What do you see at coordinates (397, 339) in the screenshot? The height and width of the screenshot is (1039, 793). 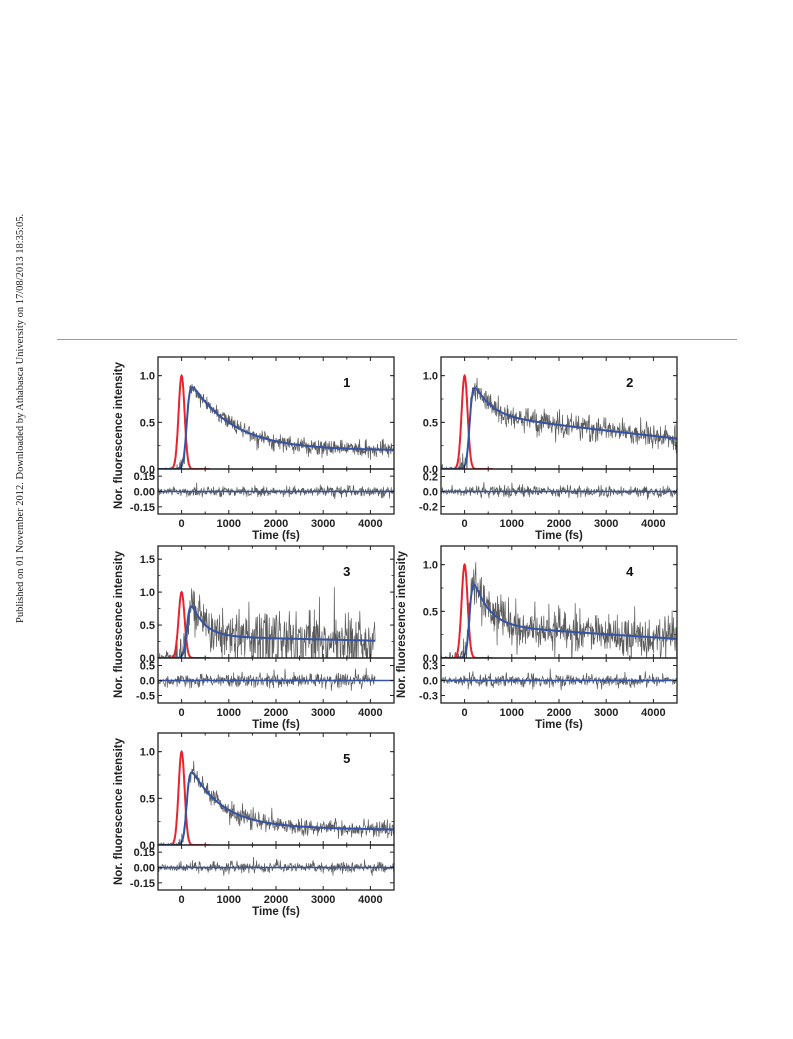 I see `page-rule` at bounding box center [397, 339].